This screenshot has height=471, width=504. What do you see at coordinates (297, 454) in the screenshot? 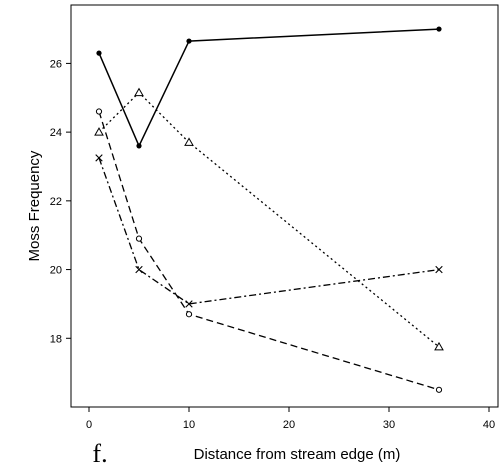
I see `x-axis-title: Distance from stream edge (m)` at bounding box center [297, 454].